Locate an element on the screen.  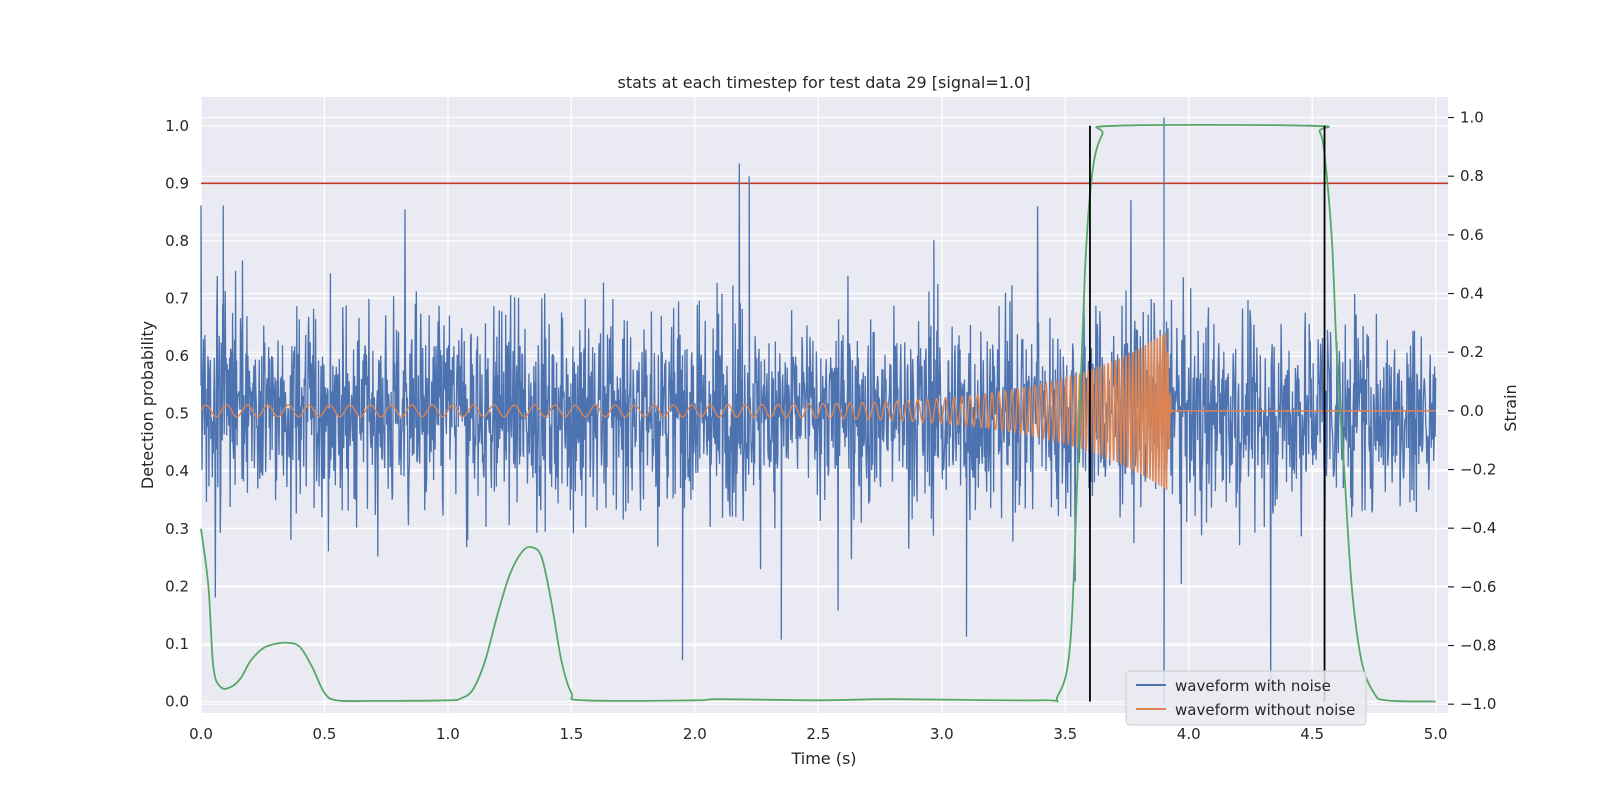
y2-tick-label: −0.8 is located at coordinates (1478, 646).